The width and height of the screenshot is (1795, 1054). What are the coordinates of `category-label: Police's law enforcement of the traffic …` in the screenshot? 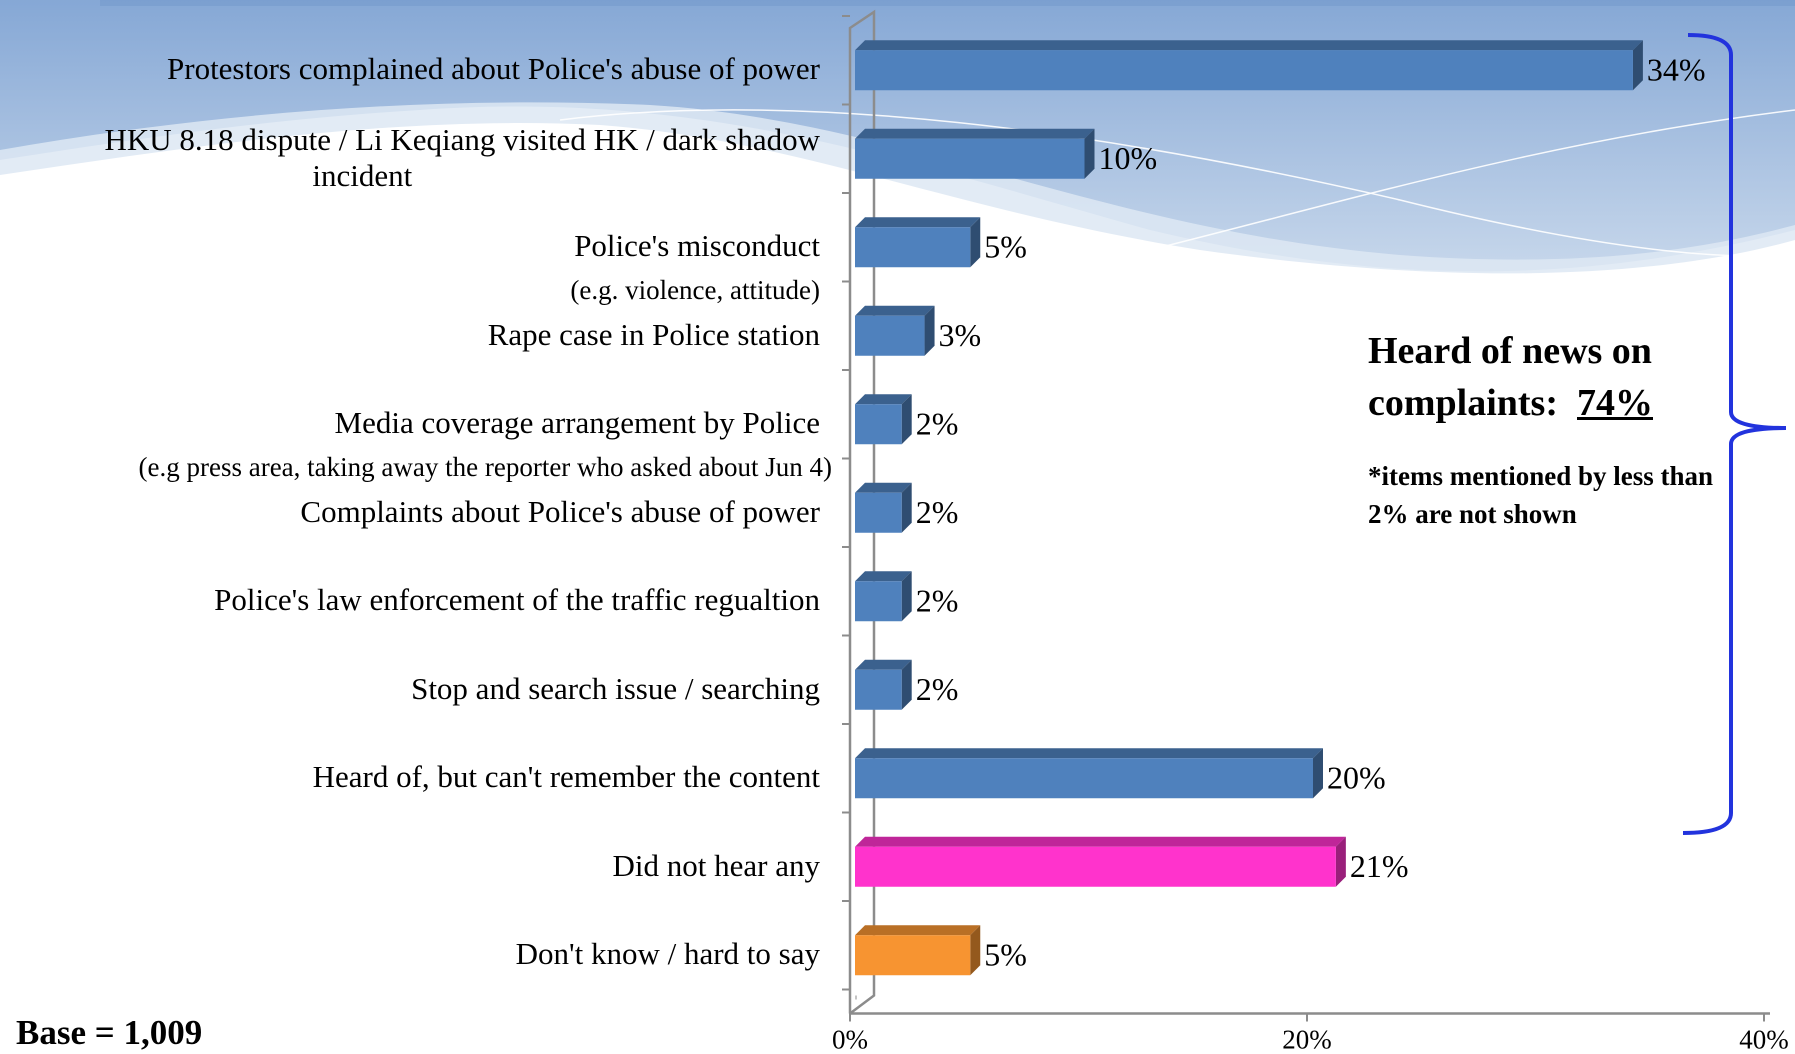 It's located at (517, 600).